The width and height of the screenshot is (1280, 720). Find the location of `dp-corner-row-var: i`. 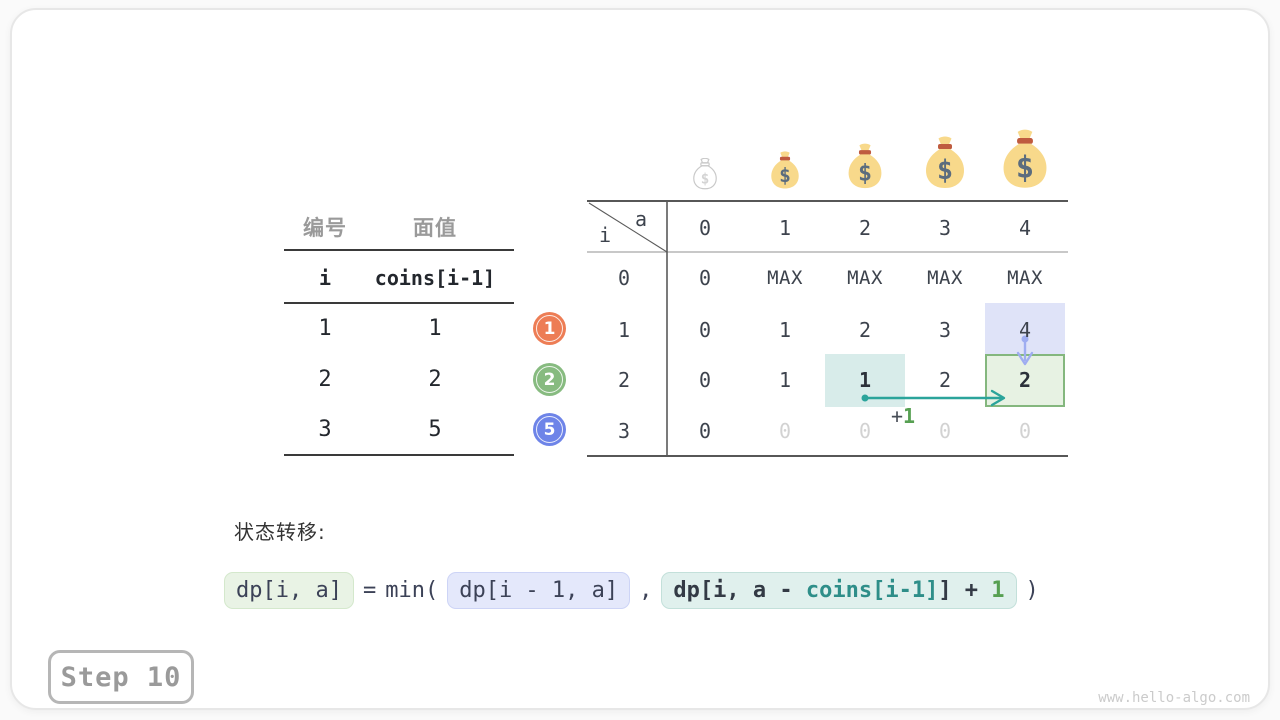

dp-corner-row-var: i is located at coordinates (605, 235).